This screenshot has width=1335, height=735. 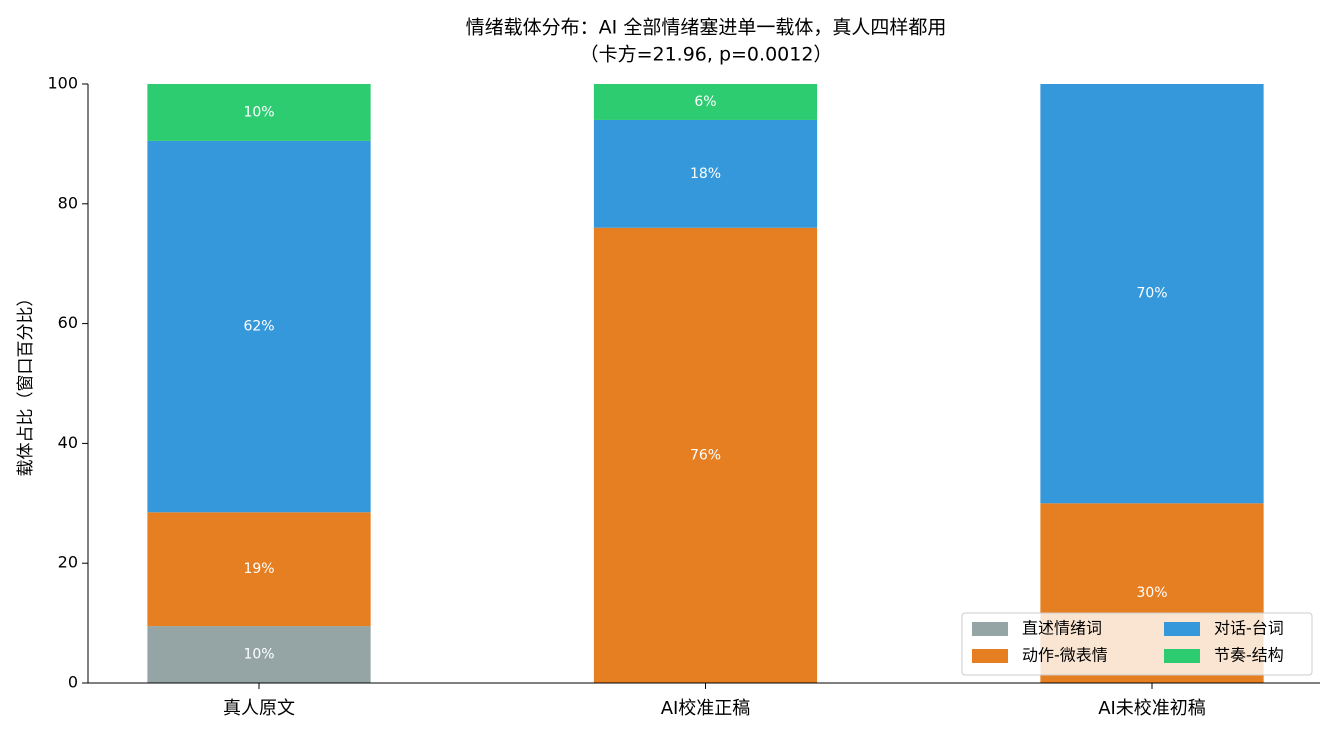 I want to click on value-label: 76%, so click(x=705, y=455).